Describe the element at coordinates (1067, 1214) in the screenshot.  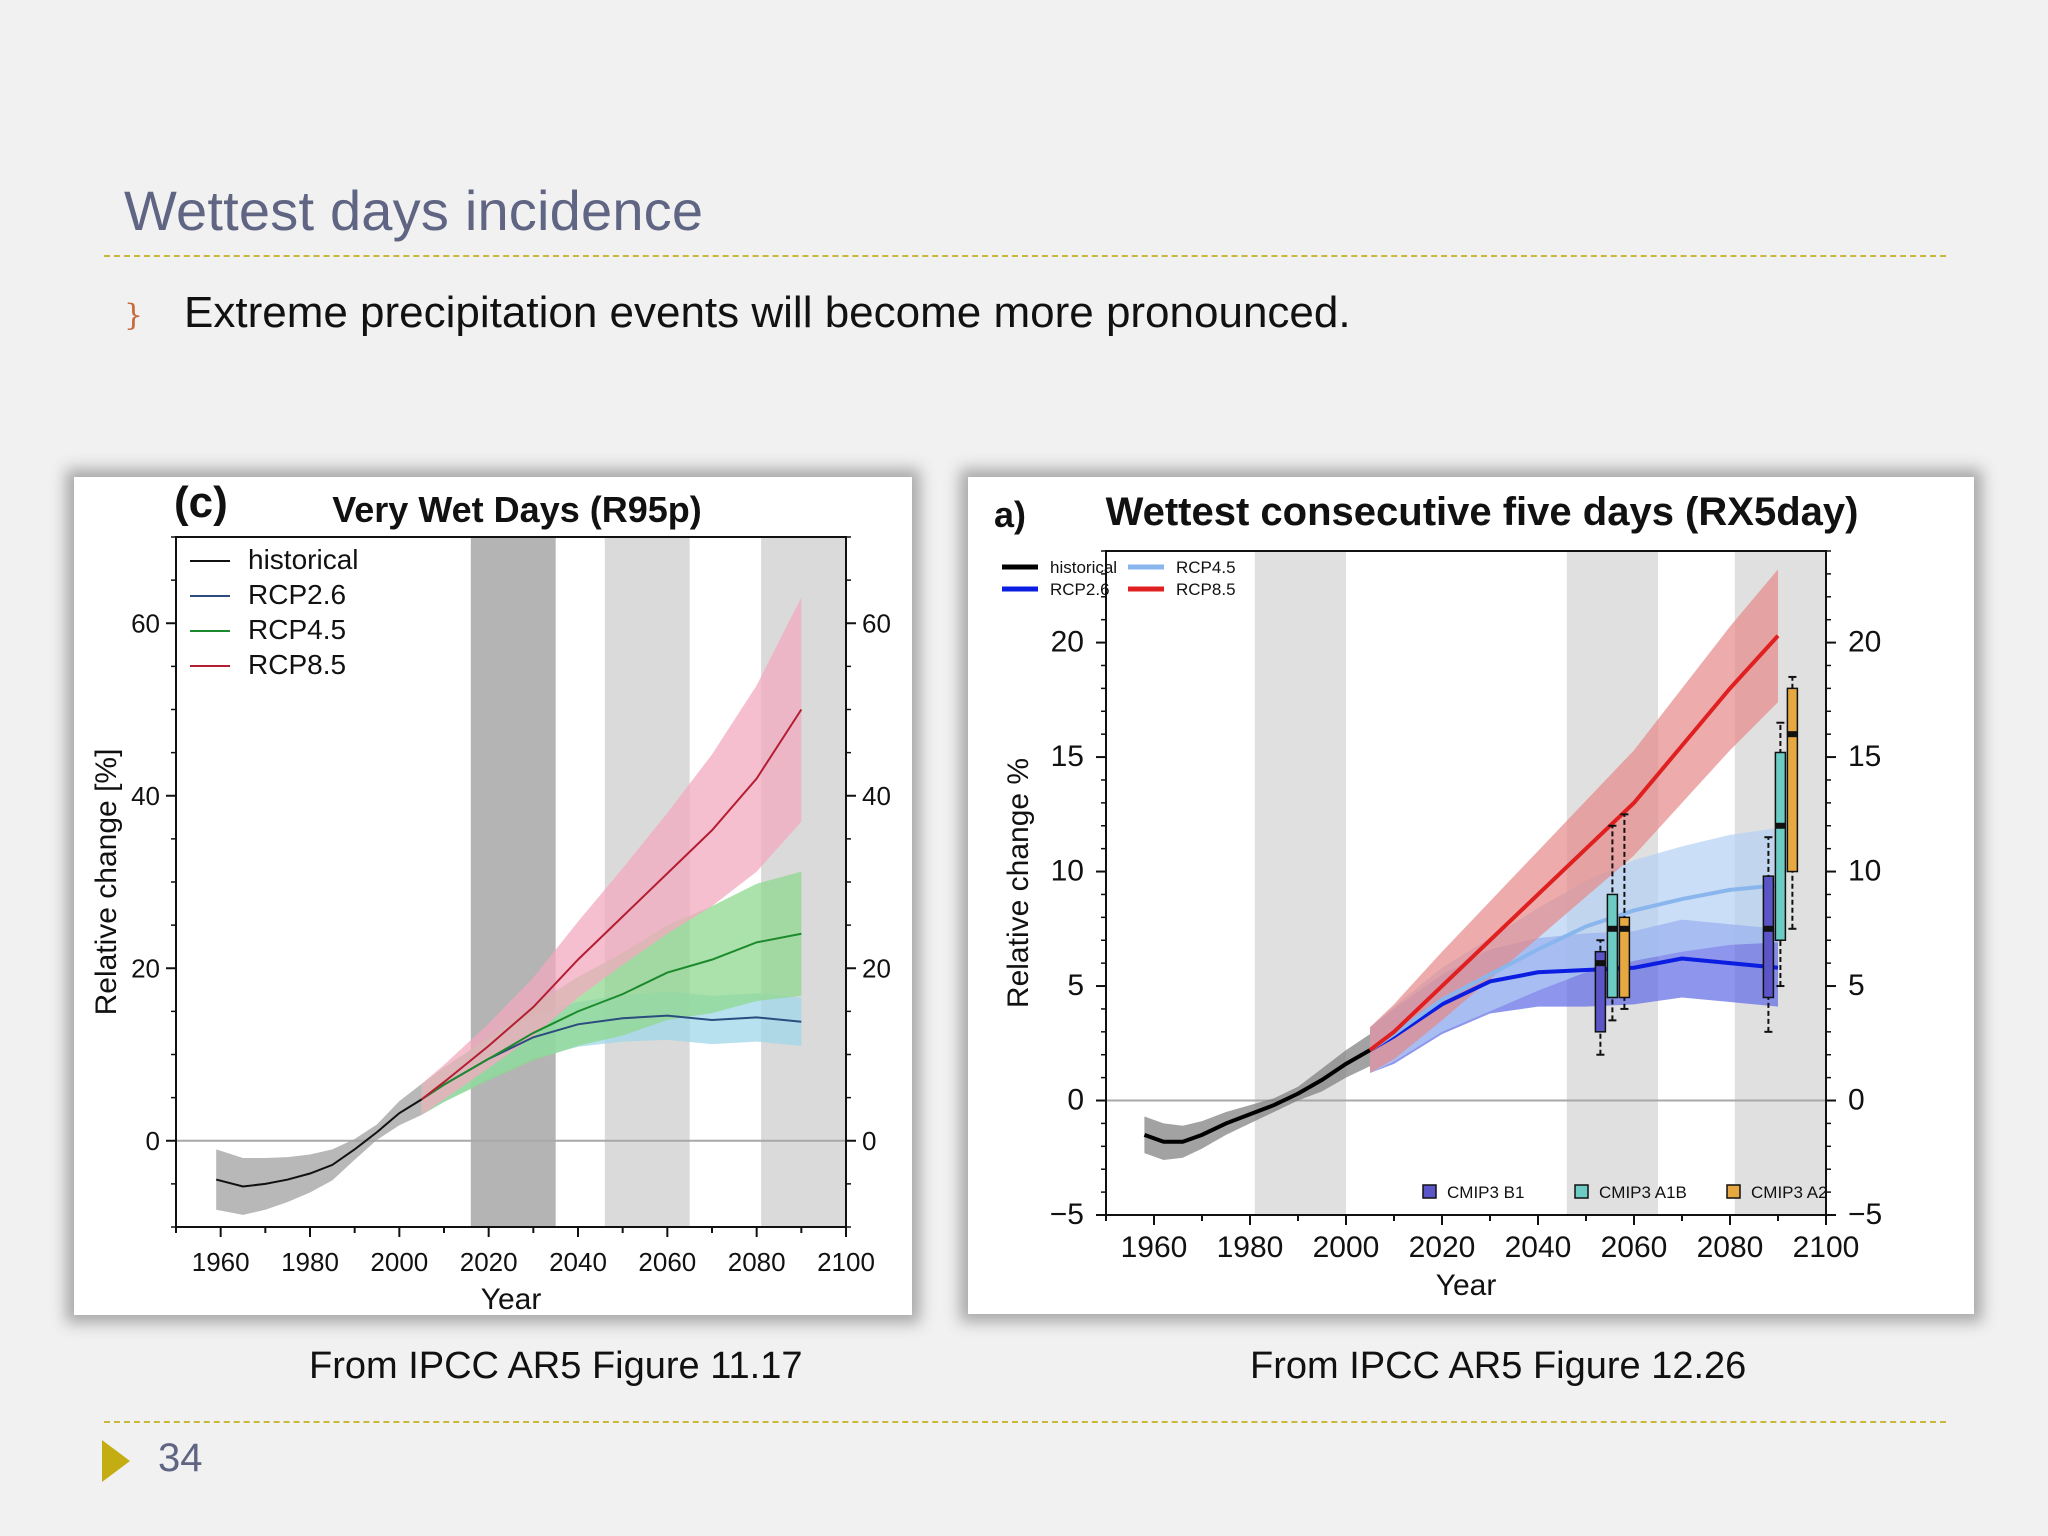
I see `y-tick-label: −5` at that location.